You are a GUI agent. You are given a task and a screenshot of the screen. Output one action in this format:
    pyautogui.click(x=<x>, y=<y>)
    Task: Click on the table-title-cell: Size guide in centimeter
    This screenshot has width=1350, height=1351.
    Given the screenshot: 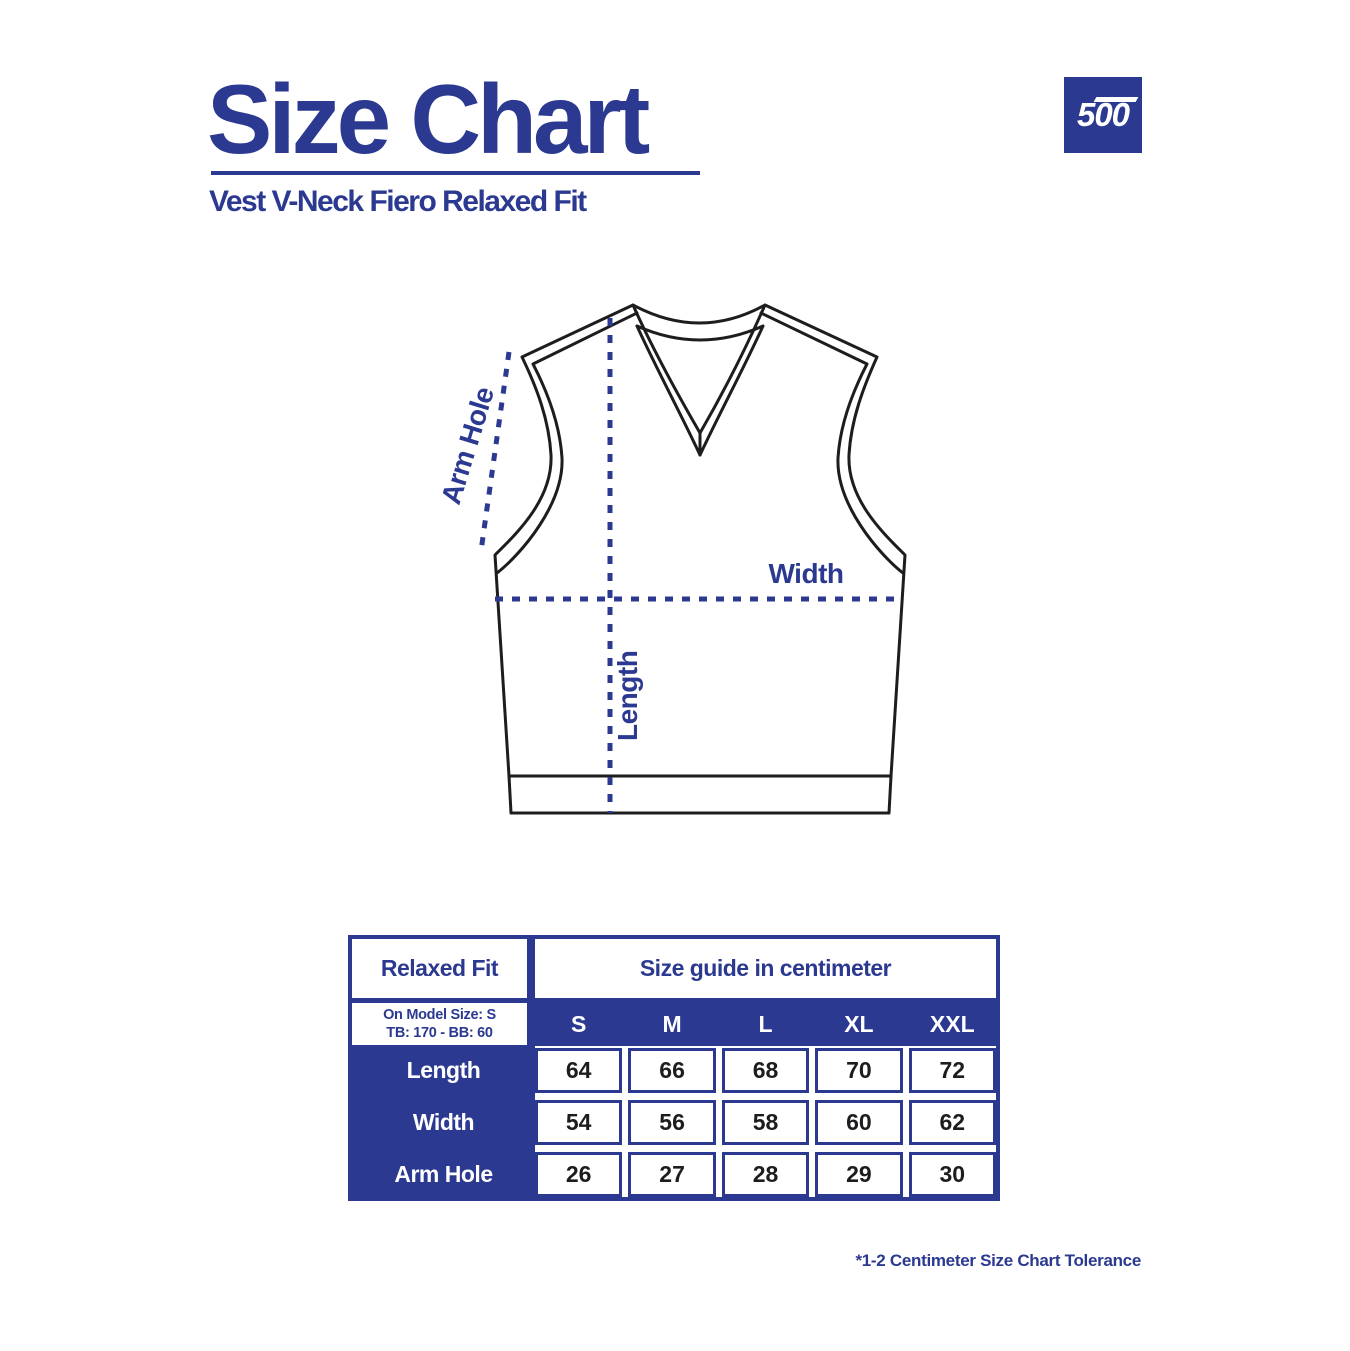 What is the action you would take?
    pyautogui.click(x=765, y=968)
    